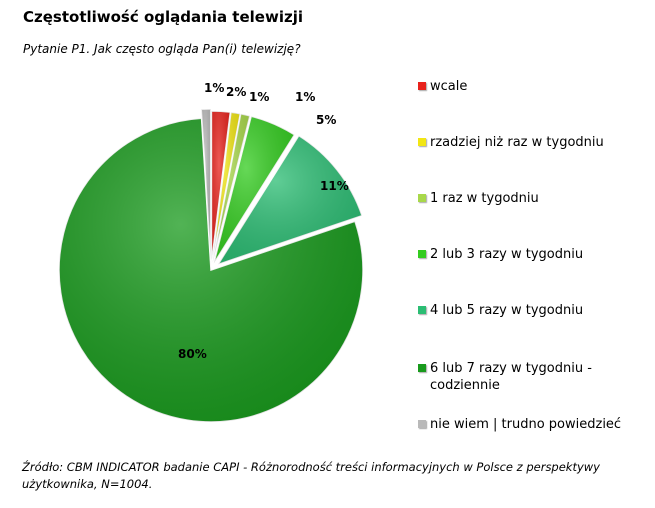 This screenshot has width=655, height=508. What do you see at coordinates (305, 97) in the screenshot?
I see `pie-value-label-3: 1%` at bounding box center [305, 97].